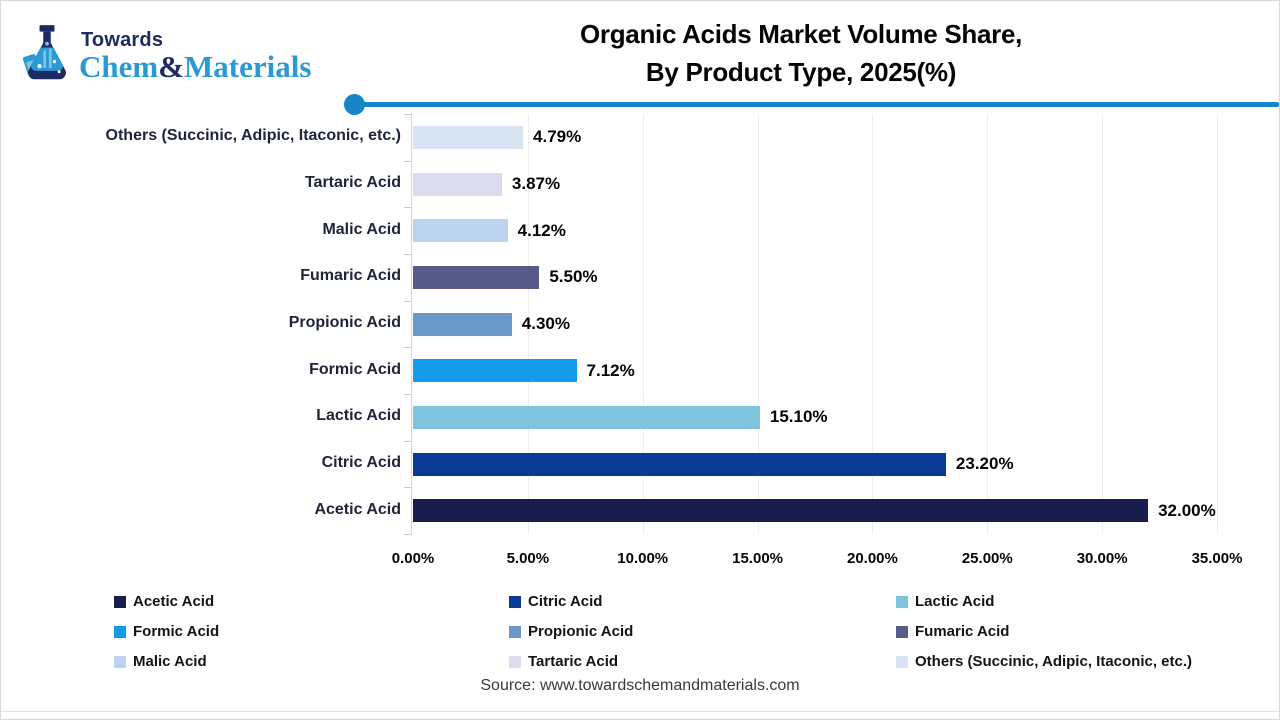 This screenshot has width=1280, height=720. I want to click on value-label: 23.20%, so click(984, 463).